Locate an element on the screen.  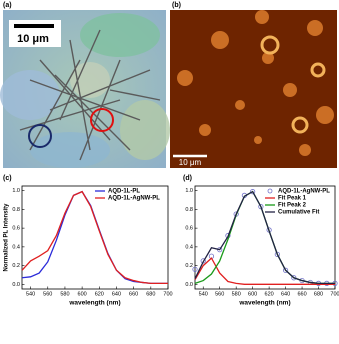
legend-label: AQD-1L-PL is located at coordinates (124, 192).